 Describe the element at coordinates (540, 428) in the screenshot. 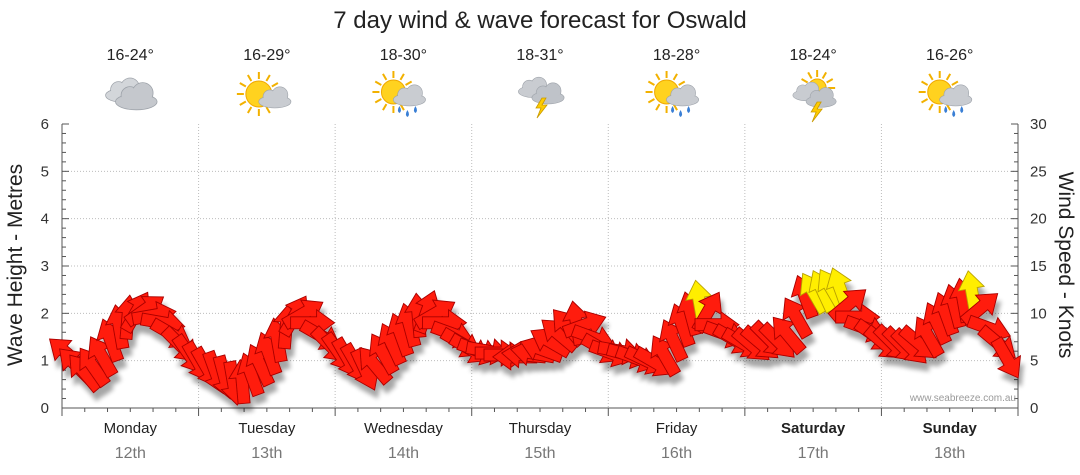

I see `day-name-label: Thursday` at that location.